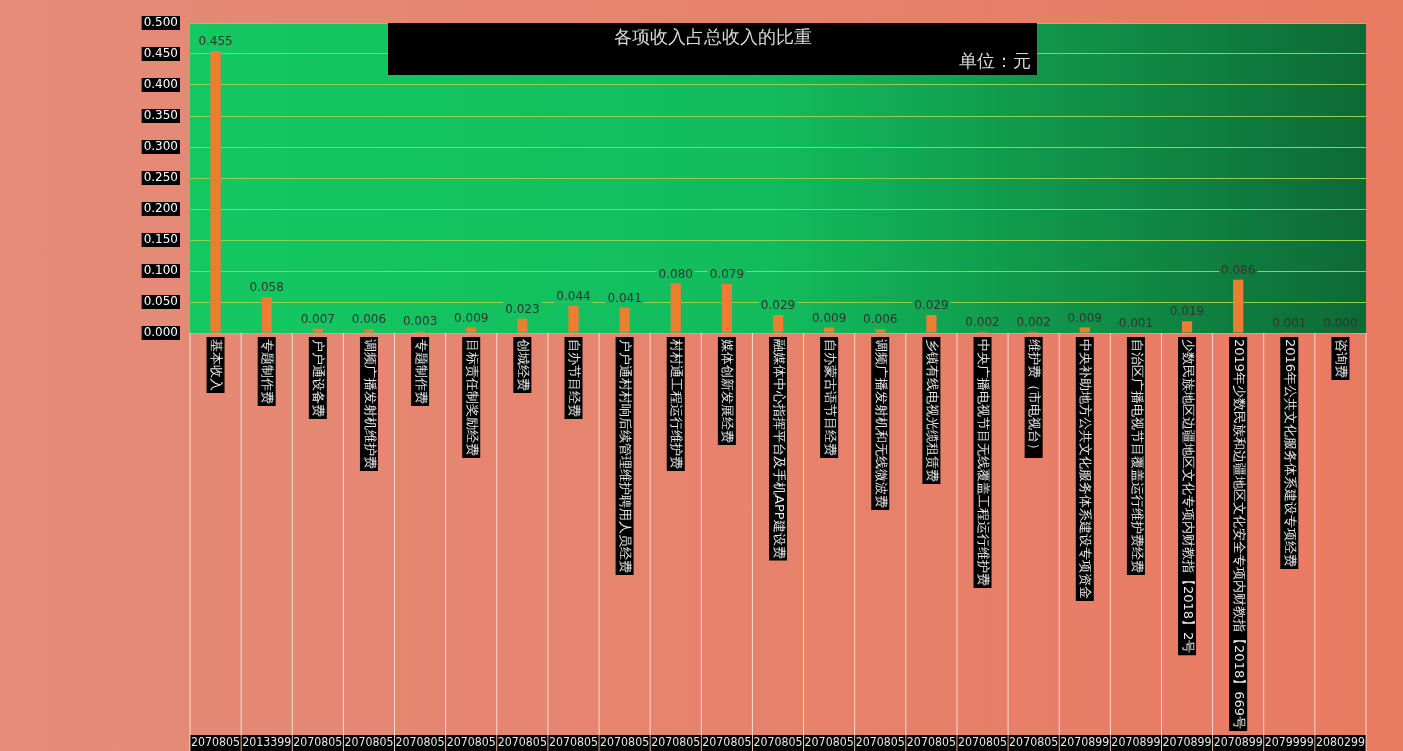 This screenshot has width=1403, height=751. I want to click on data-label: 0.044, so click(573, 295).